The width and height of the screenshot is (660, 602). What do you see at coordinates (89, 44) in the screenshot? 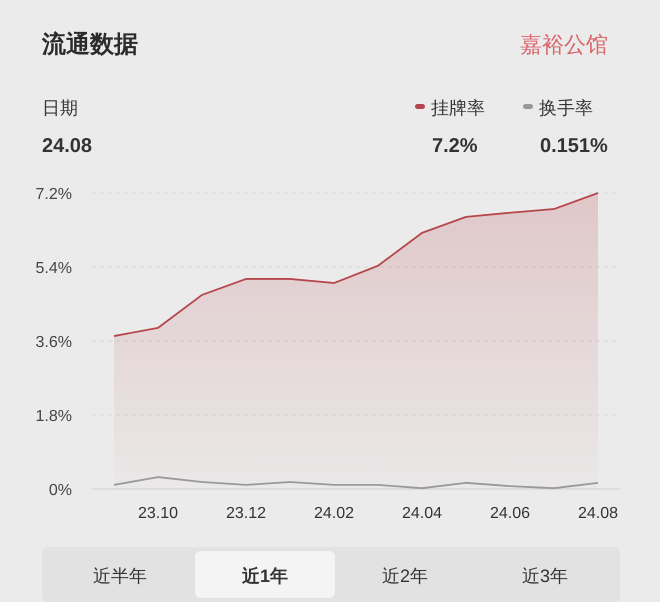
I see `chart-title: 流通数据` at bounding box center [89, 44].